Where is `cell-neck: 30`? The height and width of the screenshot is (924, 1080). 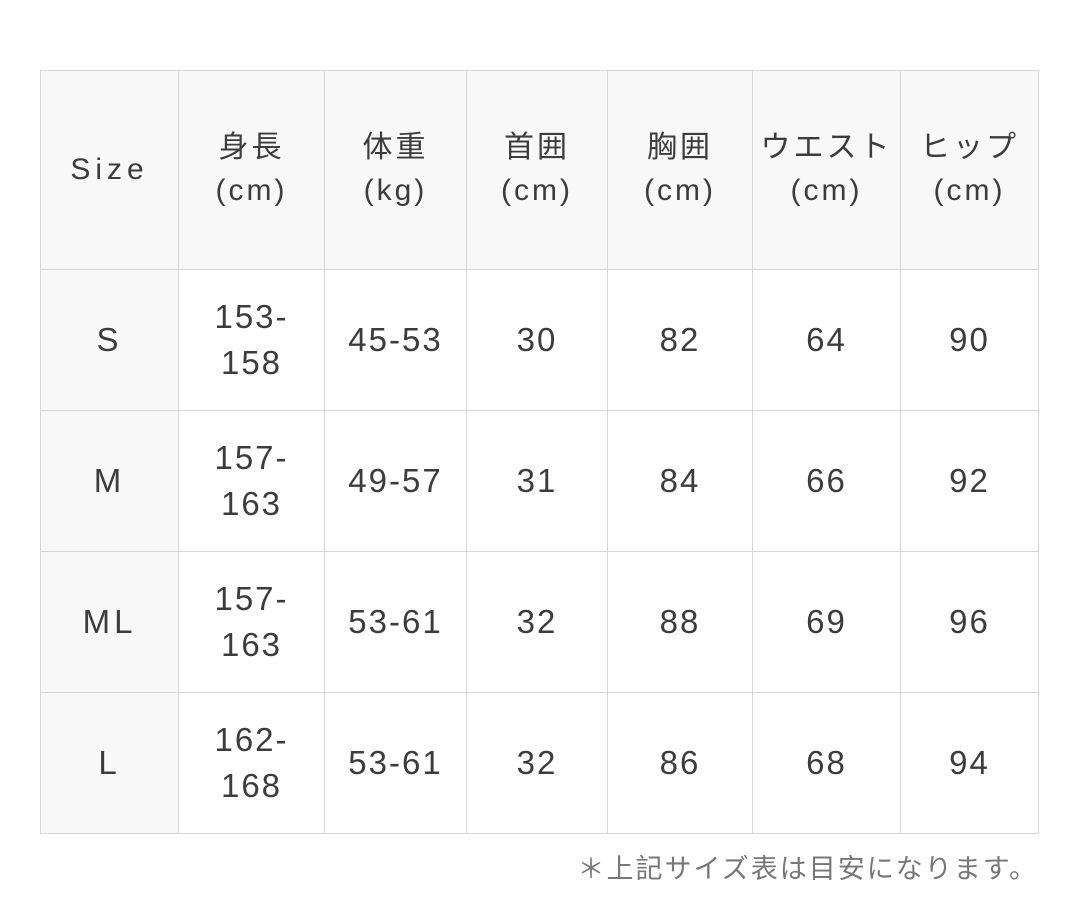
cell-neck: 30 is located at coordinates (537, 340).